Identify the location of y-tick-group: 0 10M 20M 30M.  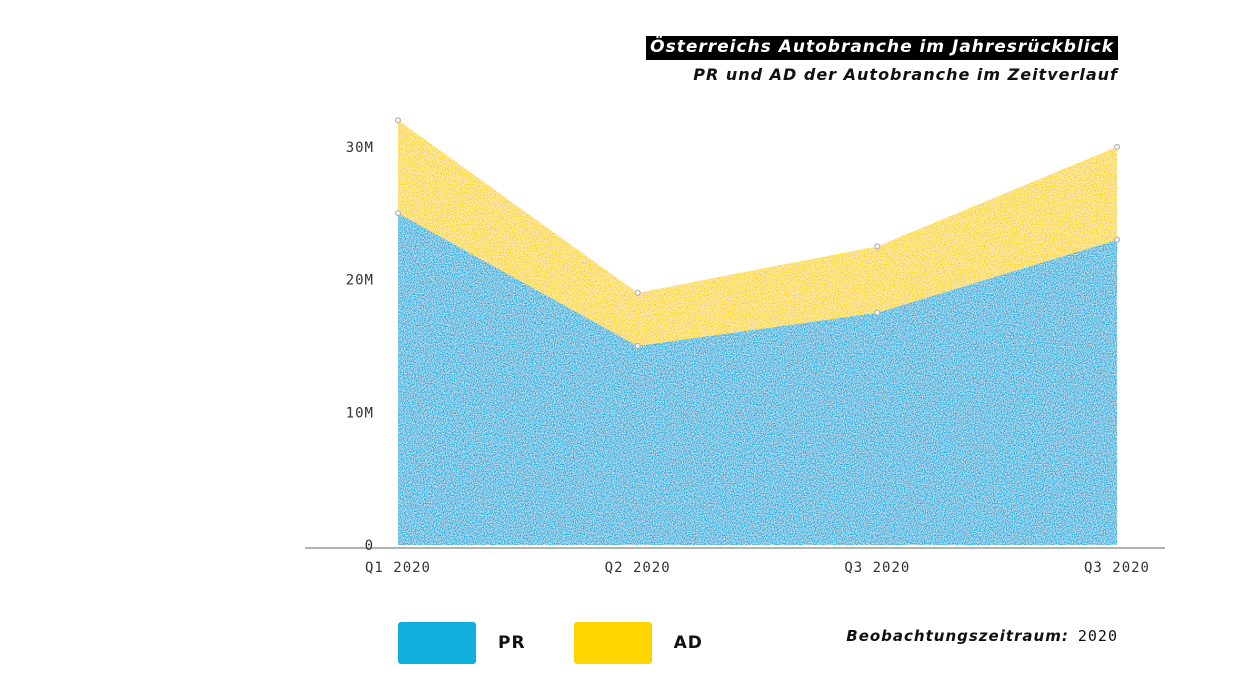
(360, 347).